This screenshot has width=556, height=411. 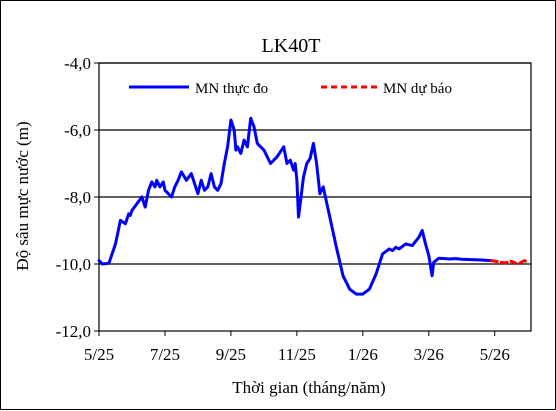 What do you see at coordinates (22, 195) in the screenshot?
I see `y-axis-label: Độ sâu mực nước (m)` at bounding box center [22, 195].